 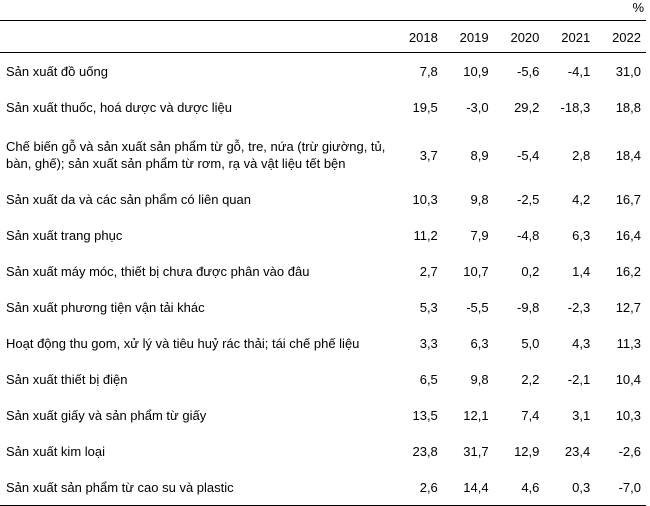 What do you see at coordinates (428, 379) in the screenshot?
I see `value-cell: 6,5` at bounding box center [428, 379].